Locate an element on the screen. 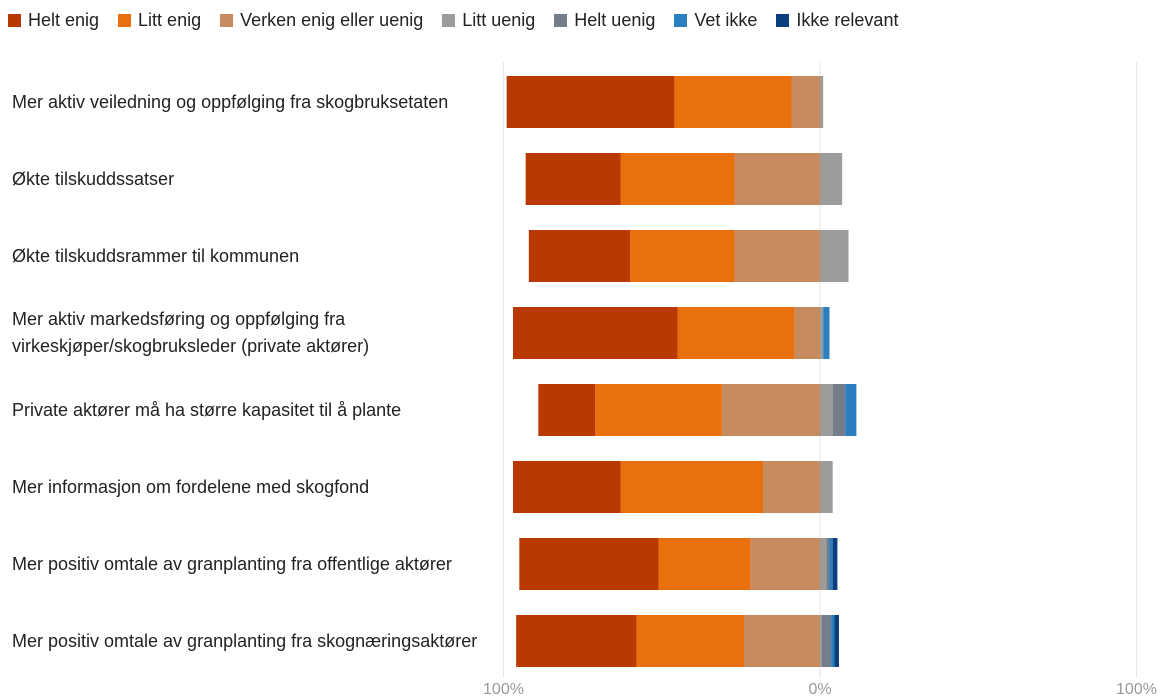 This screenshot has width=1170, height=697. legend-item: Helt enig is located at coordinates (53, 20).